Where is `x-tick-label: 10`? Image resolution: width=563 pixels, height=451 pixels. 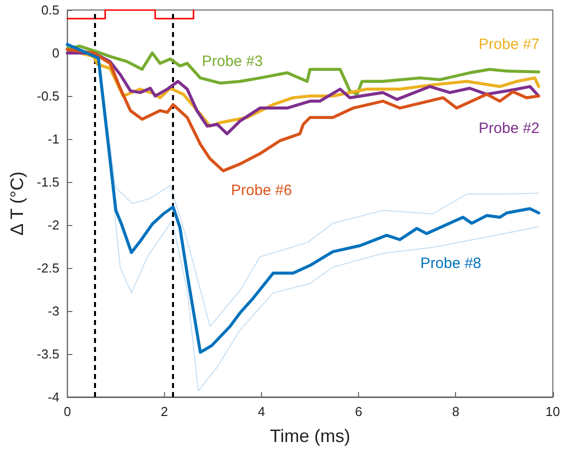 x-tick-label: 10 is located at coordinates (553, 411).